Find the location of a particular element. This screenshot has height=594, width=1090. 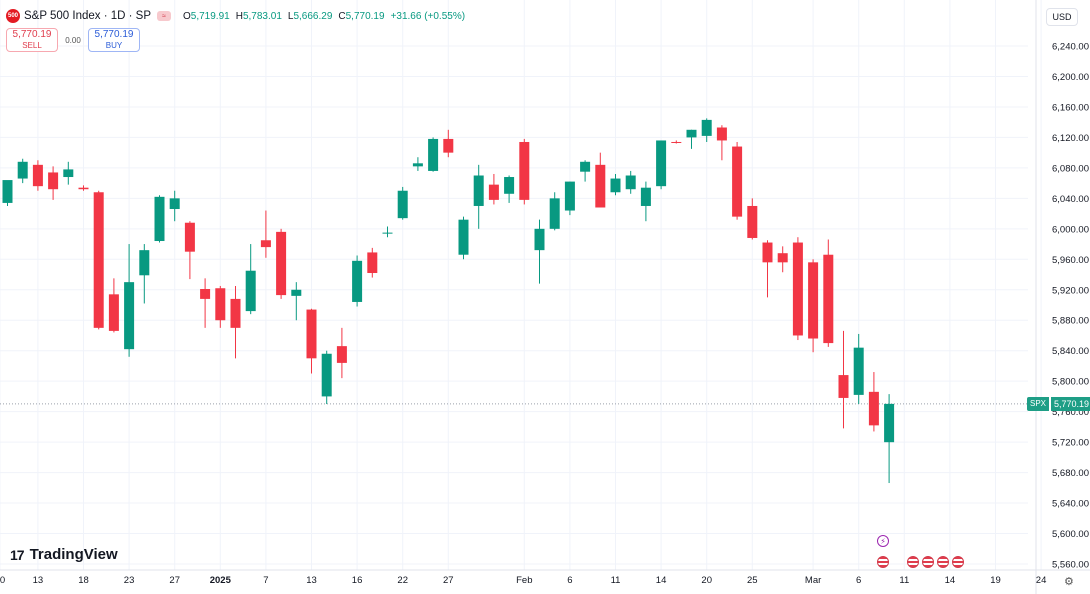

symbol-title: S&P 500 Index · 1D · SP is located at coordinates (87, 16).